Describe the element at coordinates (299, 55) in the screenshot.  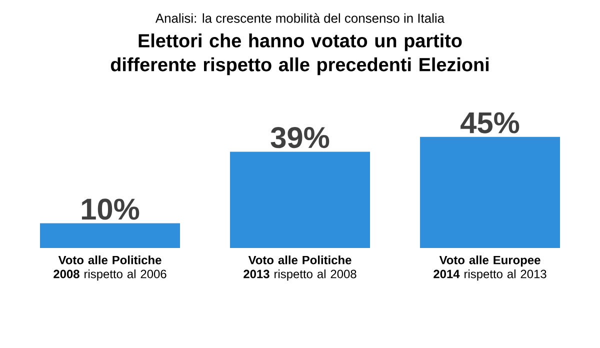
I see `chart-title: Elettori che hanno votato un partito differente rispetto alle precedenti Elezioni` at that location.